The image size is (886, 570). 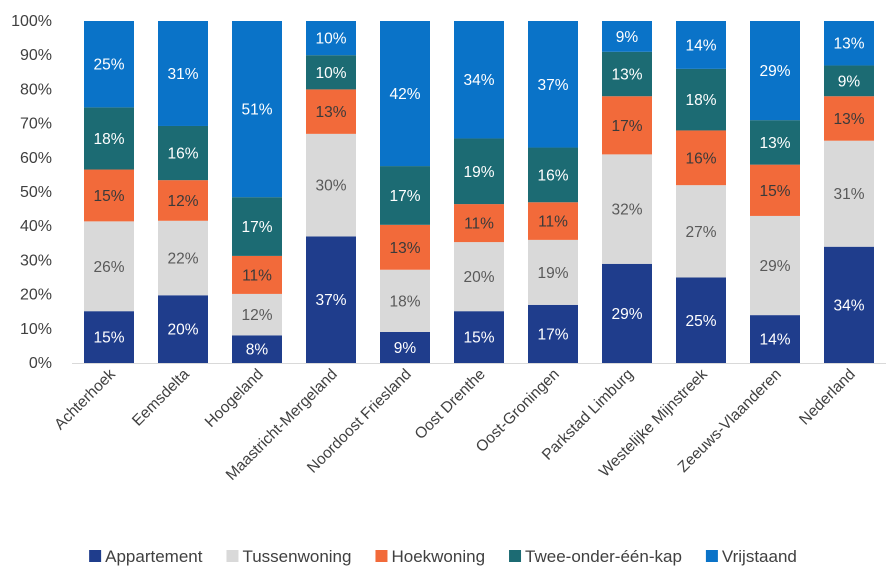 I want to click on y-axis: 0% 10% 20% 30% 40% 50% 60% 70% 80% 90% 100%, so click(x=31, y=192).